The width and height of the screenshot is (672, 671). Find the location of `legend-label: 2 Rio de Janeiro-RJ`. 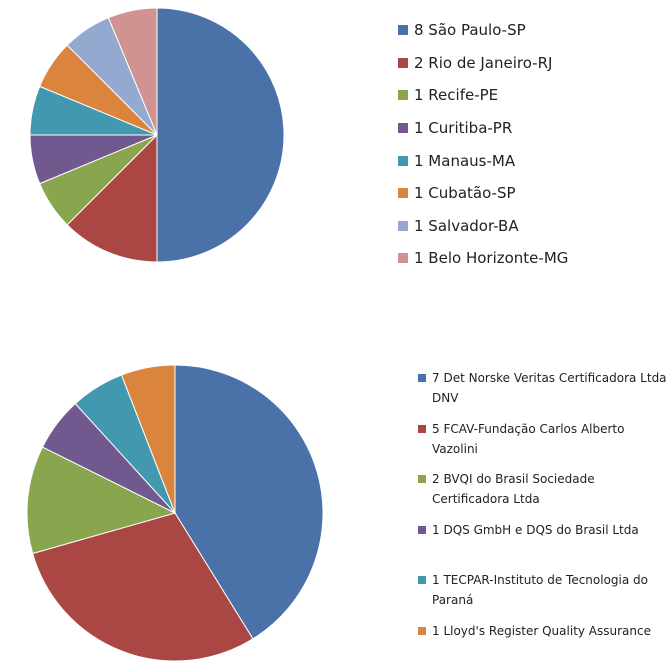

legend-label: 2 Rio de Janeiro-RJ is located at coordinates (483, 63).